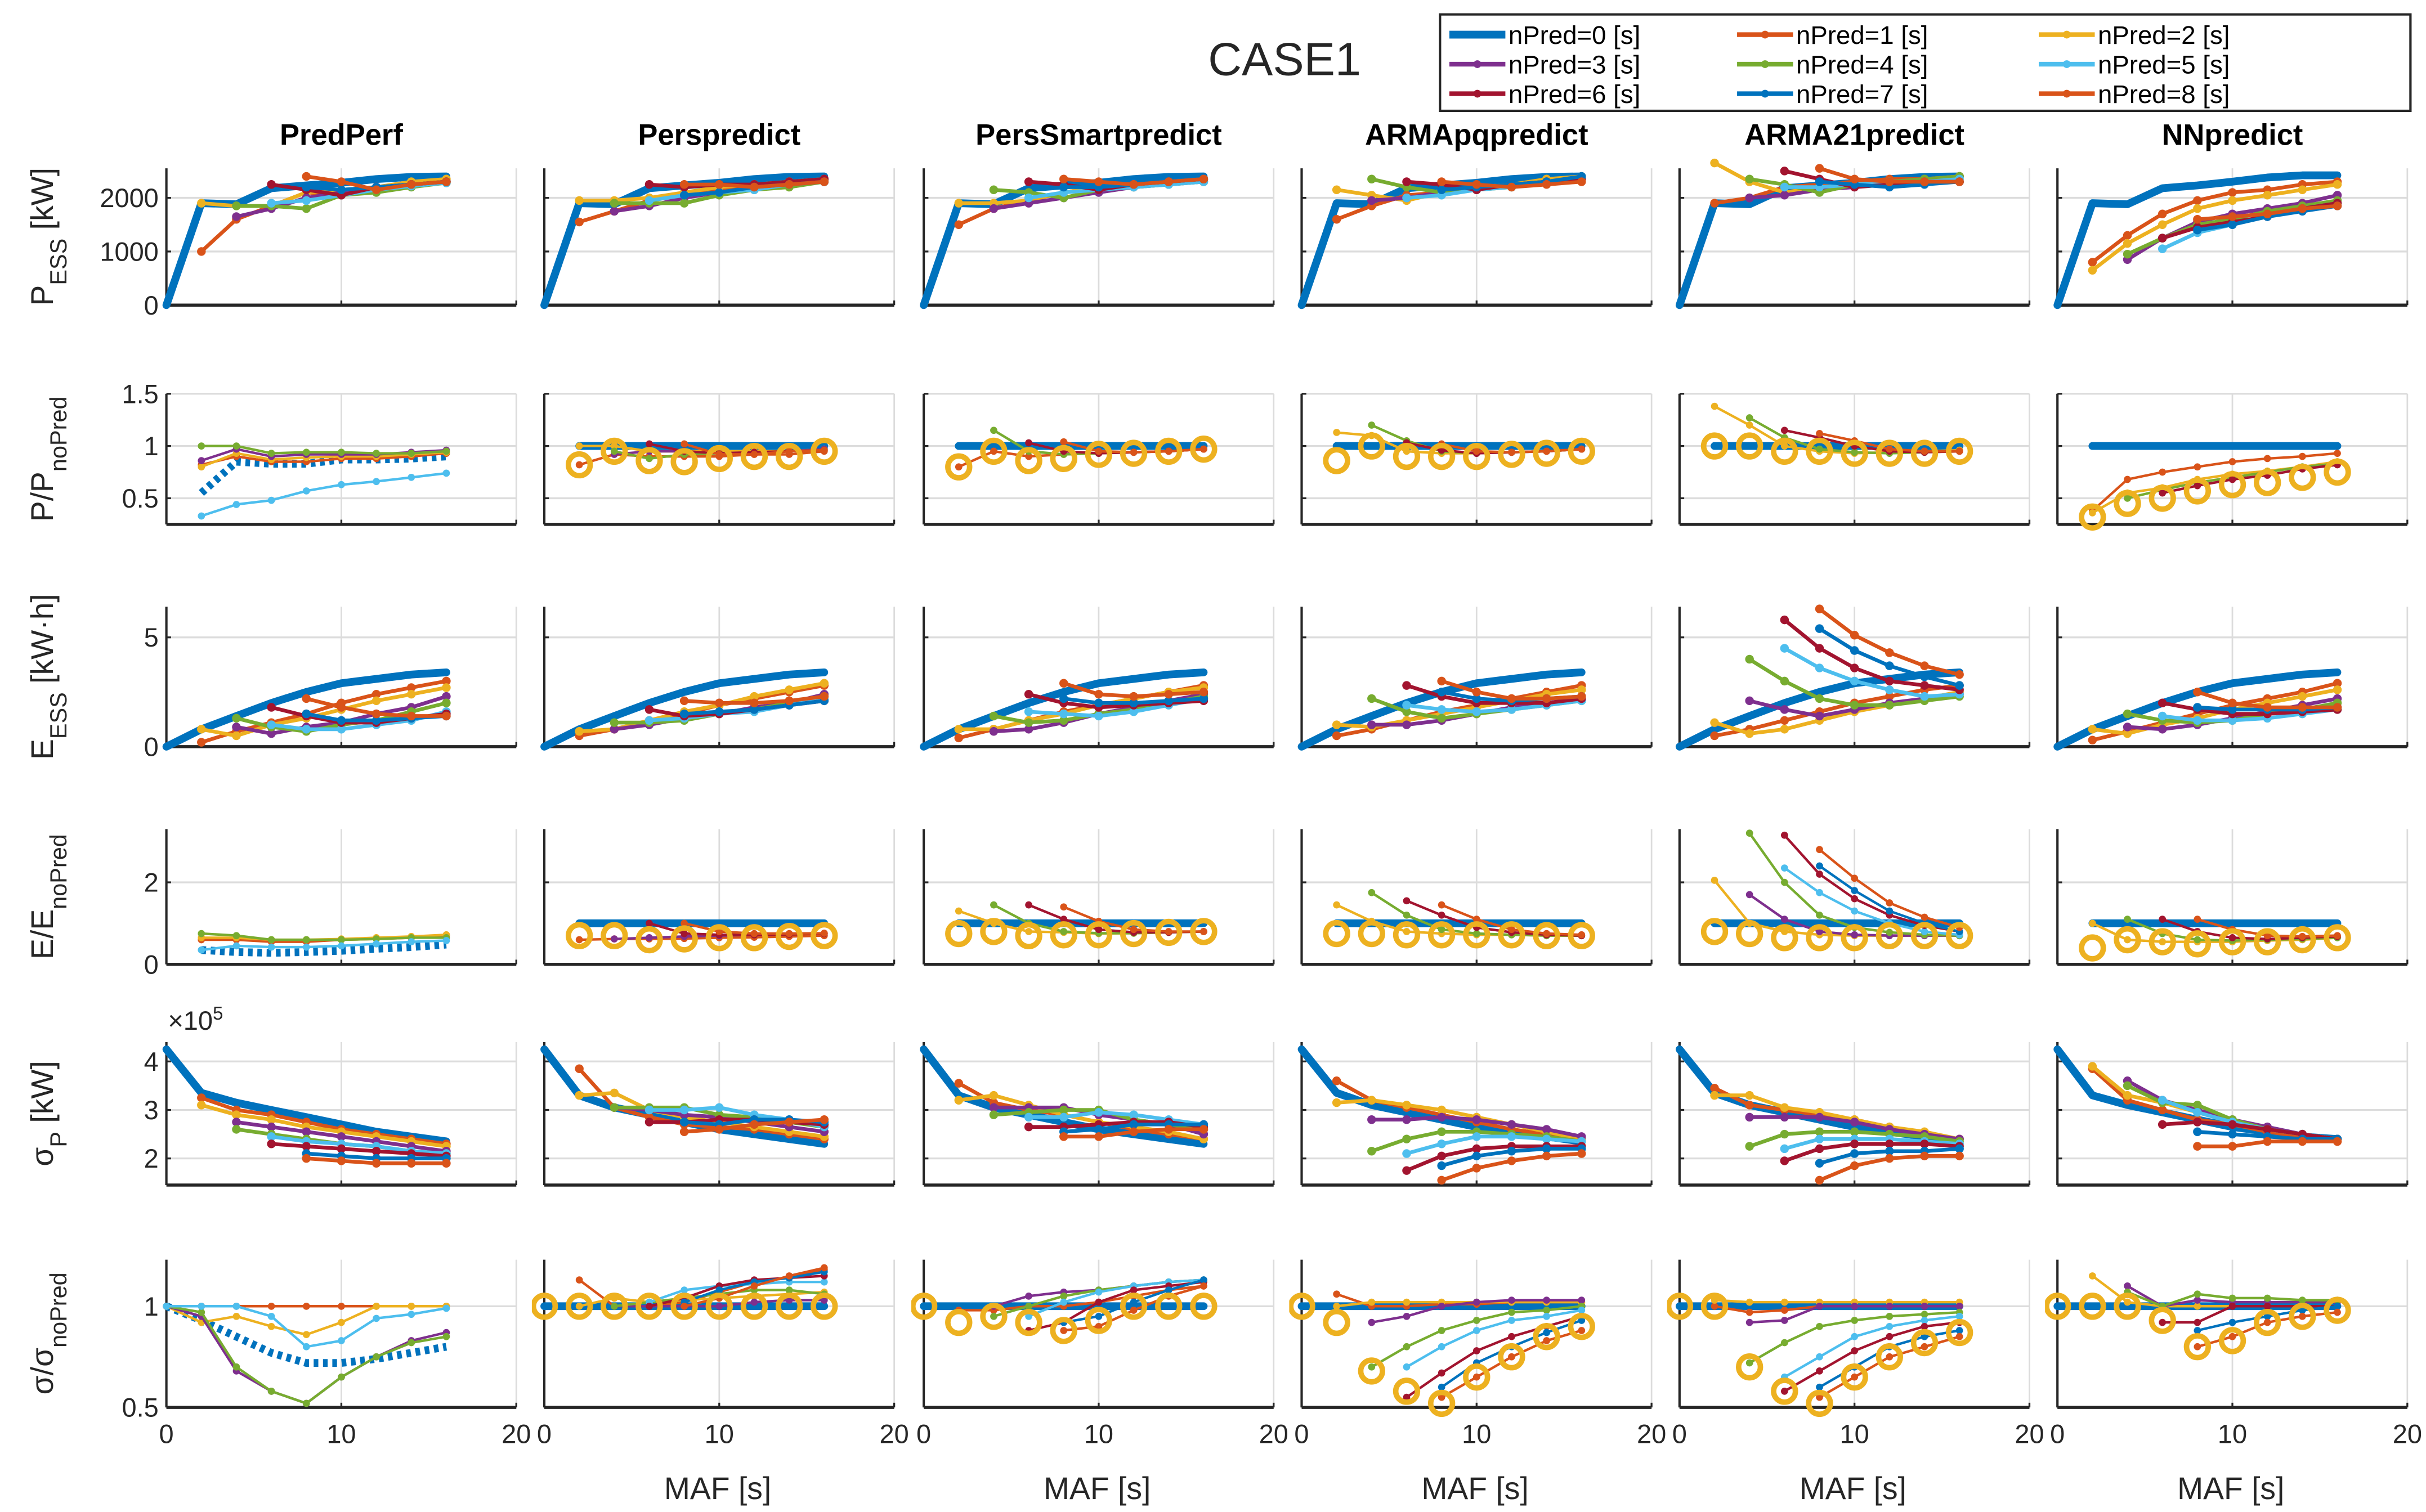  What do you see at coordinates (42, 203) in the screenshot?
I see `y-label-unit: [kW]` at bounding box center [42, 203].